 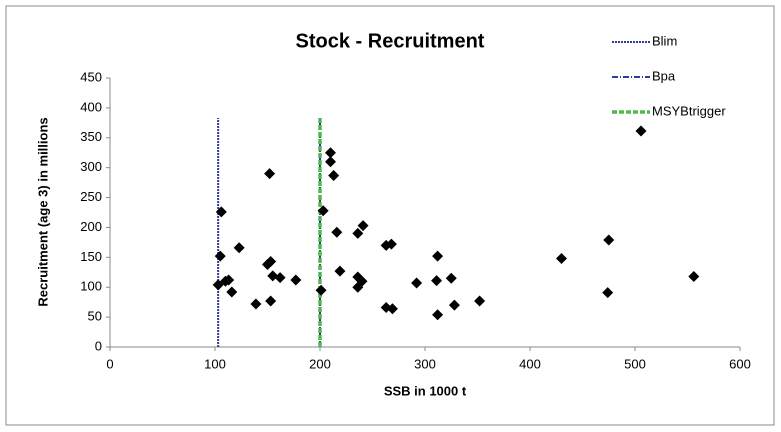 What do you see at coordinates (91, 166) in the screenshot?
I see `y-tick-label: 300` at bounding box center [91, 166].